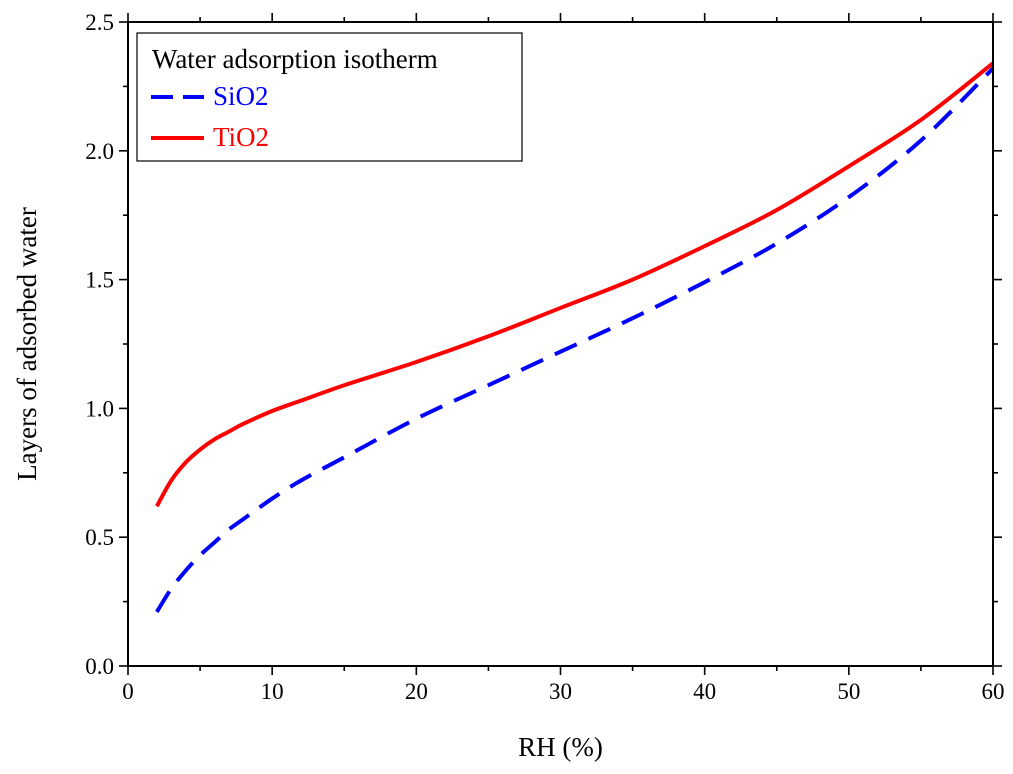 This screenshot has width=1013, height=774. I want to click on y-tick-label: 2.0, so click(99, 151).